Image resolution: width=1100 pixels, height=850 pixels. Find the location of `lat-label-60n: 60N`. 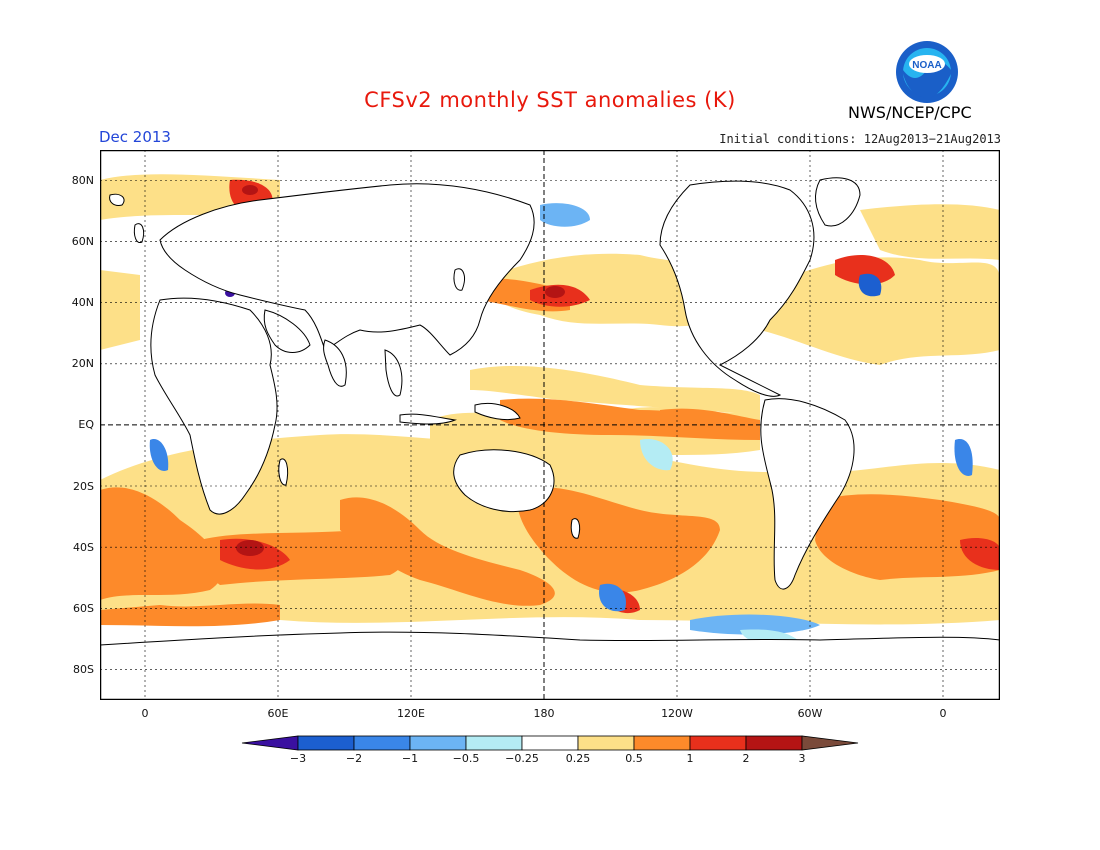

lat-label-60n: 60N is located at coordinates (82, 241).